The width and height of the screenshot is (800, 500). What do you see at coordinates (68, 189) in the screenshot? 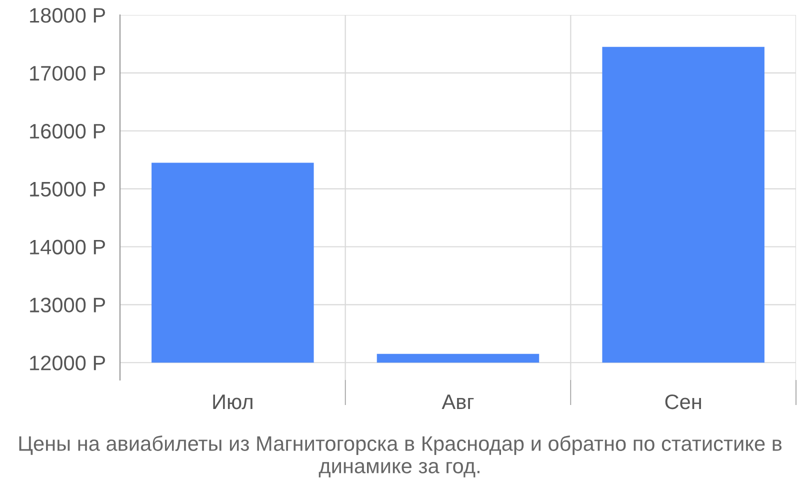
I see `y-tick-label: 15000 Р` at bounding box center [68, 189].